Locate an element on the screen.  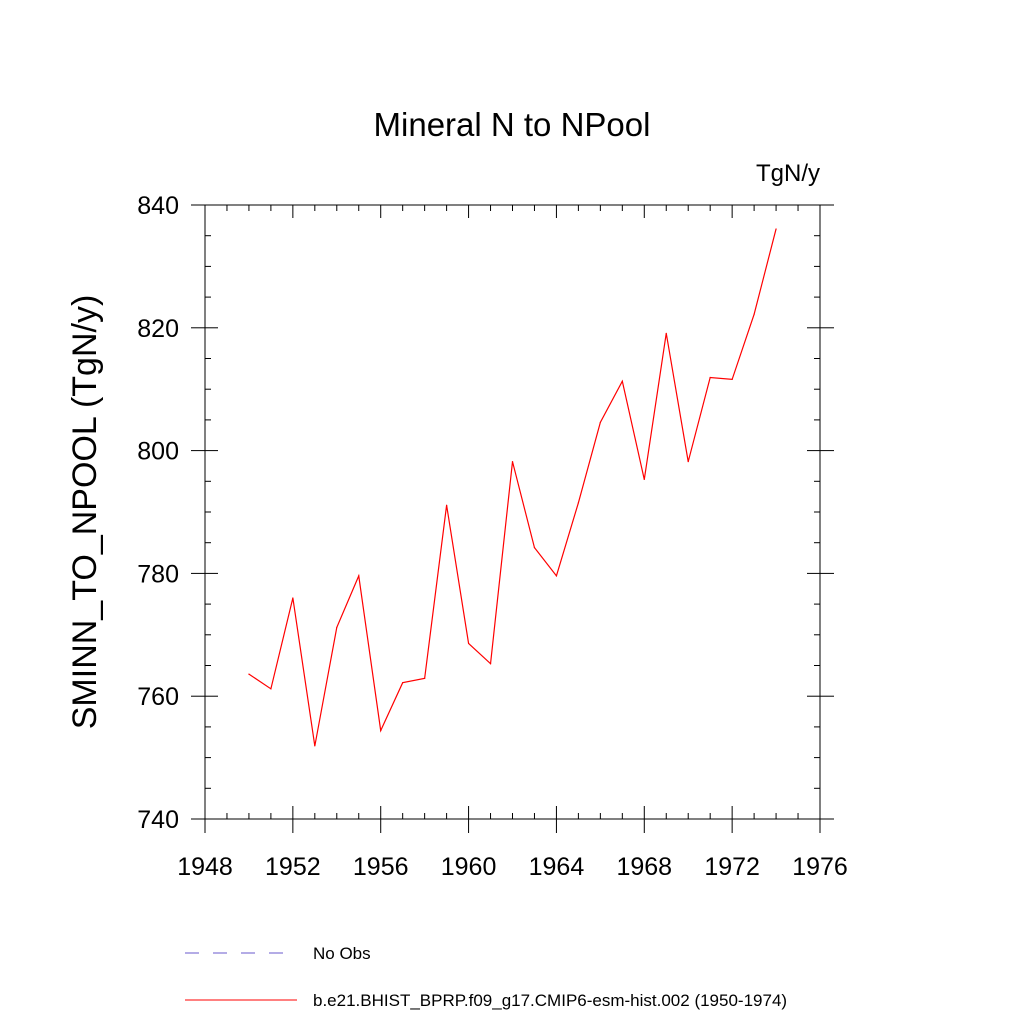
x-tick-label: 1976 is located at coordinates (820, 867).